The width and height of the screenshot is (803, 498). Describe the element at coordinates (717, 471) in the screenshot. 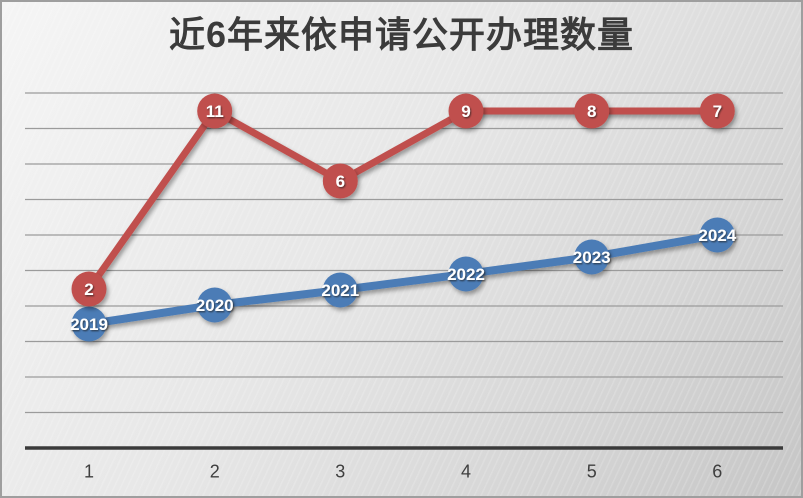

I see `x-axis-tick-label: 6` at that location.